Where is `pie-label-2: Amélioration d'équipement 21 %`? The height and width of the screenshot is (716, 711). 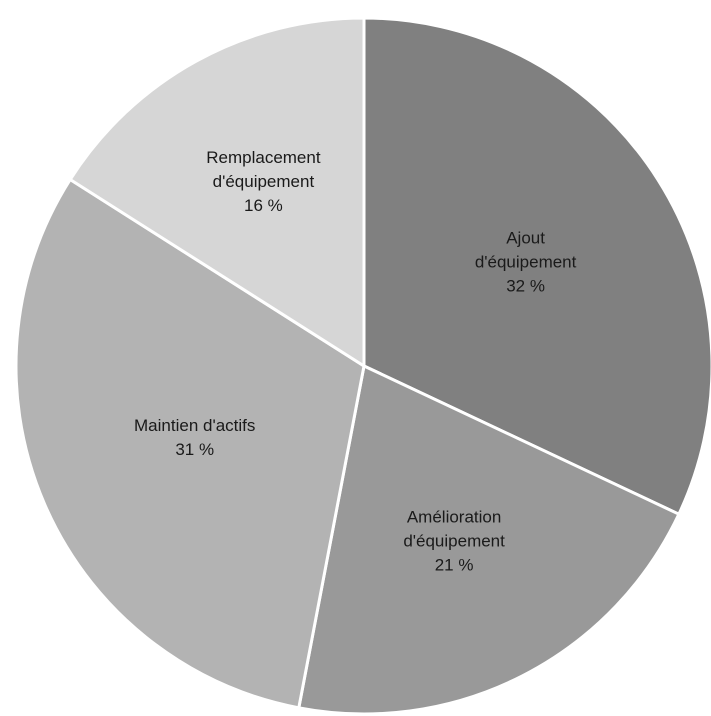 pie-label-2: Amélioration d'équipement 21 % is located at coordinates (454, 541).